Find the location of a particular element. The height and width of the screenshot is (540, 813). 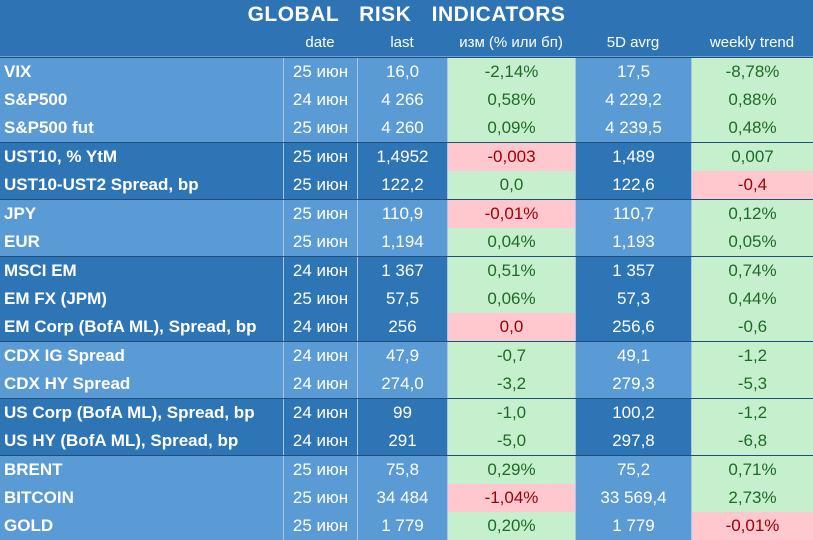

header-date: date is located at coordinates (320, 42).